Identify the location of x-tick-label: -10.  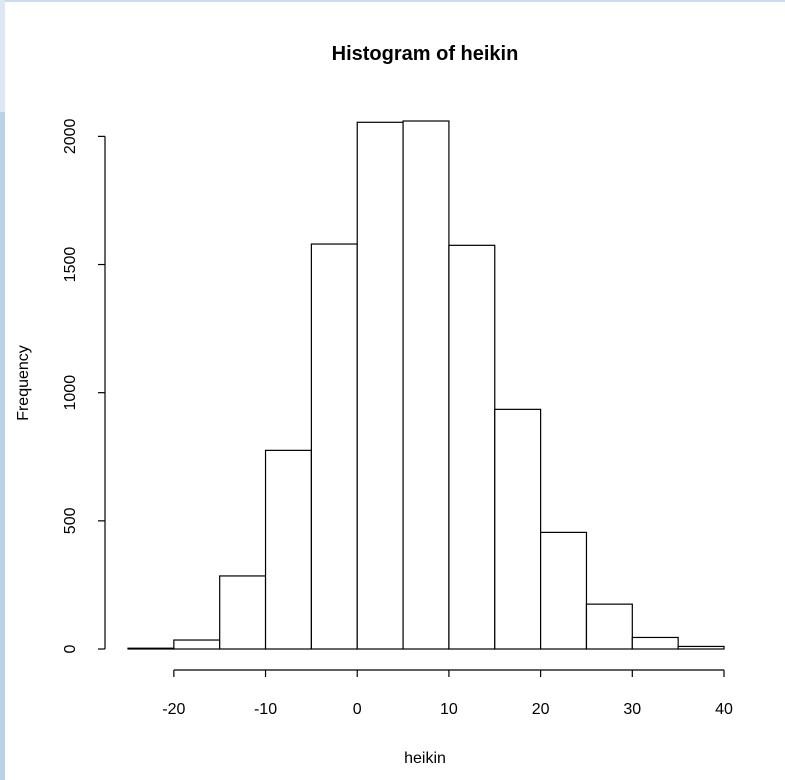
(265, 709).